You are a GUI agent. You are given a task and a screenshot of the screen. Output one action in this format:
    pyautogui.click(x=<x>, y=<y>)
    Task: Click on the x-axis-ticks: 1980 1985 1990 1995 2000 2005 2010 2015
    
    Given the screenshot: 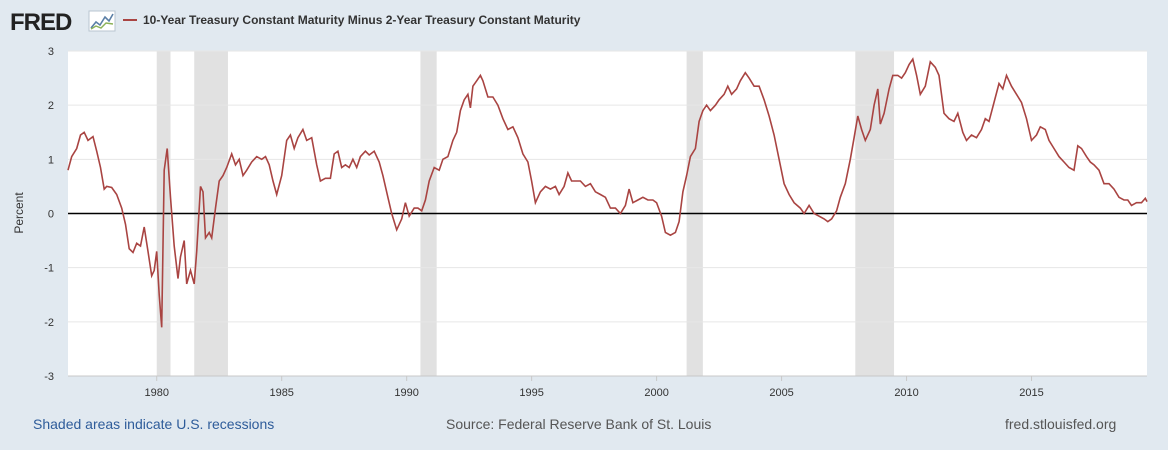 What is the action you would take?
    pyautogui.click(x=594, y=387)
    